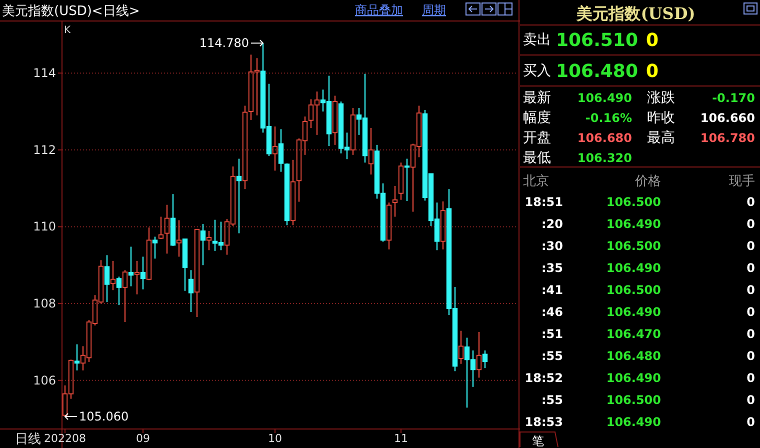 This screenshot has width=760, height=448. What do you see at coordinates (537, 138) in the screenshot?
I see `text: 开盘` at bounding box center [537, 138].